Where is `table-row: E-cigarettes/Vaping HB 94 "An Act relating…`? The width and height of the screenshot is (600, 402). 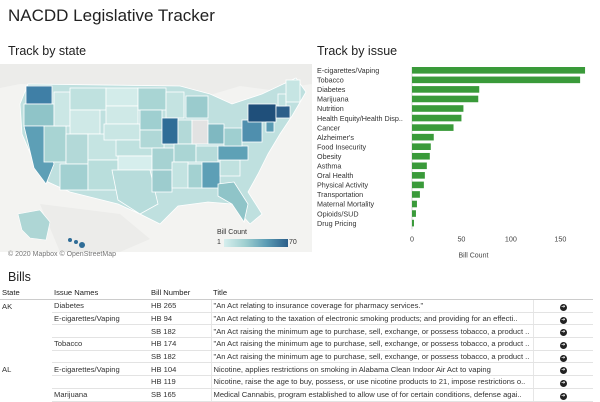 table-row: E-cigarettes/Vaping HB 94 "An Act relating… is located at coordinates (296, 319).